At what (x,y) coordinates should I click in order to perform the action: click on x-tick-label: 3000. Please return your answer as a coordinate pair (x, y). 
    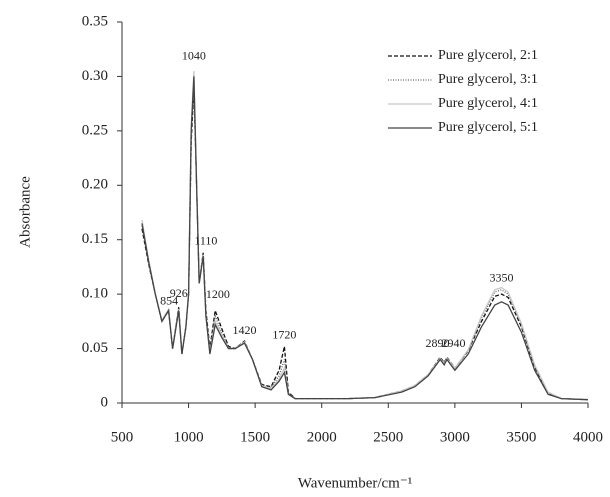
    Looking at the image, I should click on (455, 437).